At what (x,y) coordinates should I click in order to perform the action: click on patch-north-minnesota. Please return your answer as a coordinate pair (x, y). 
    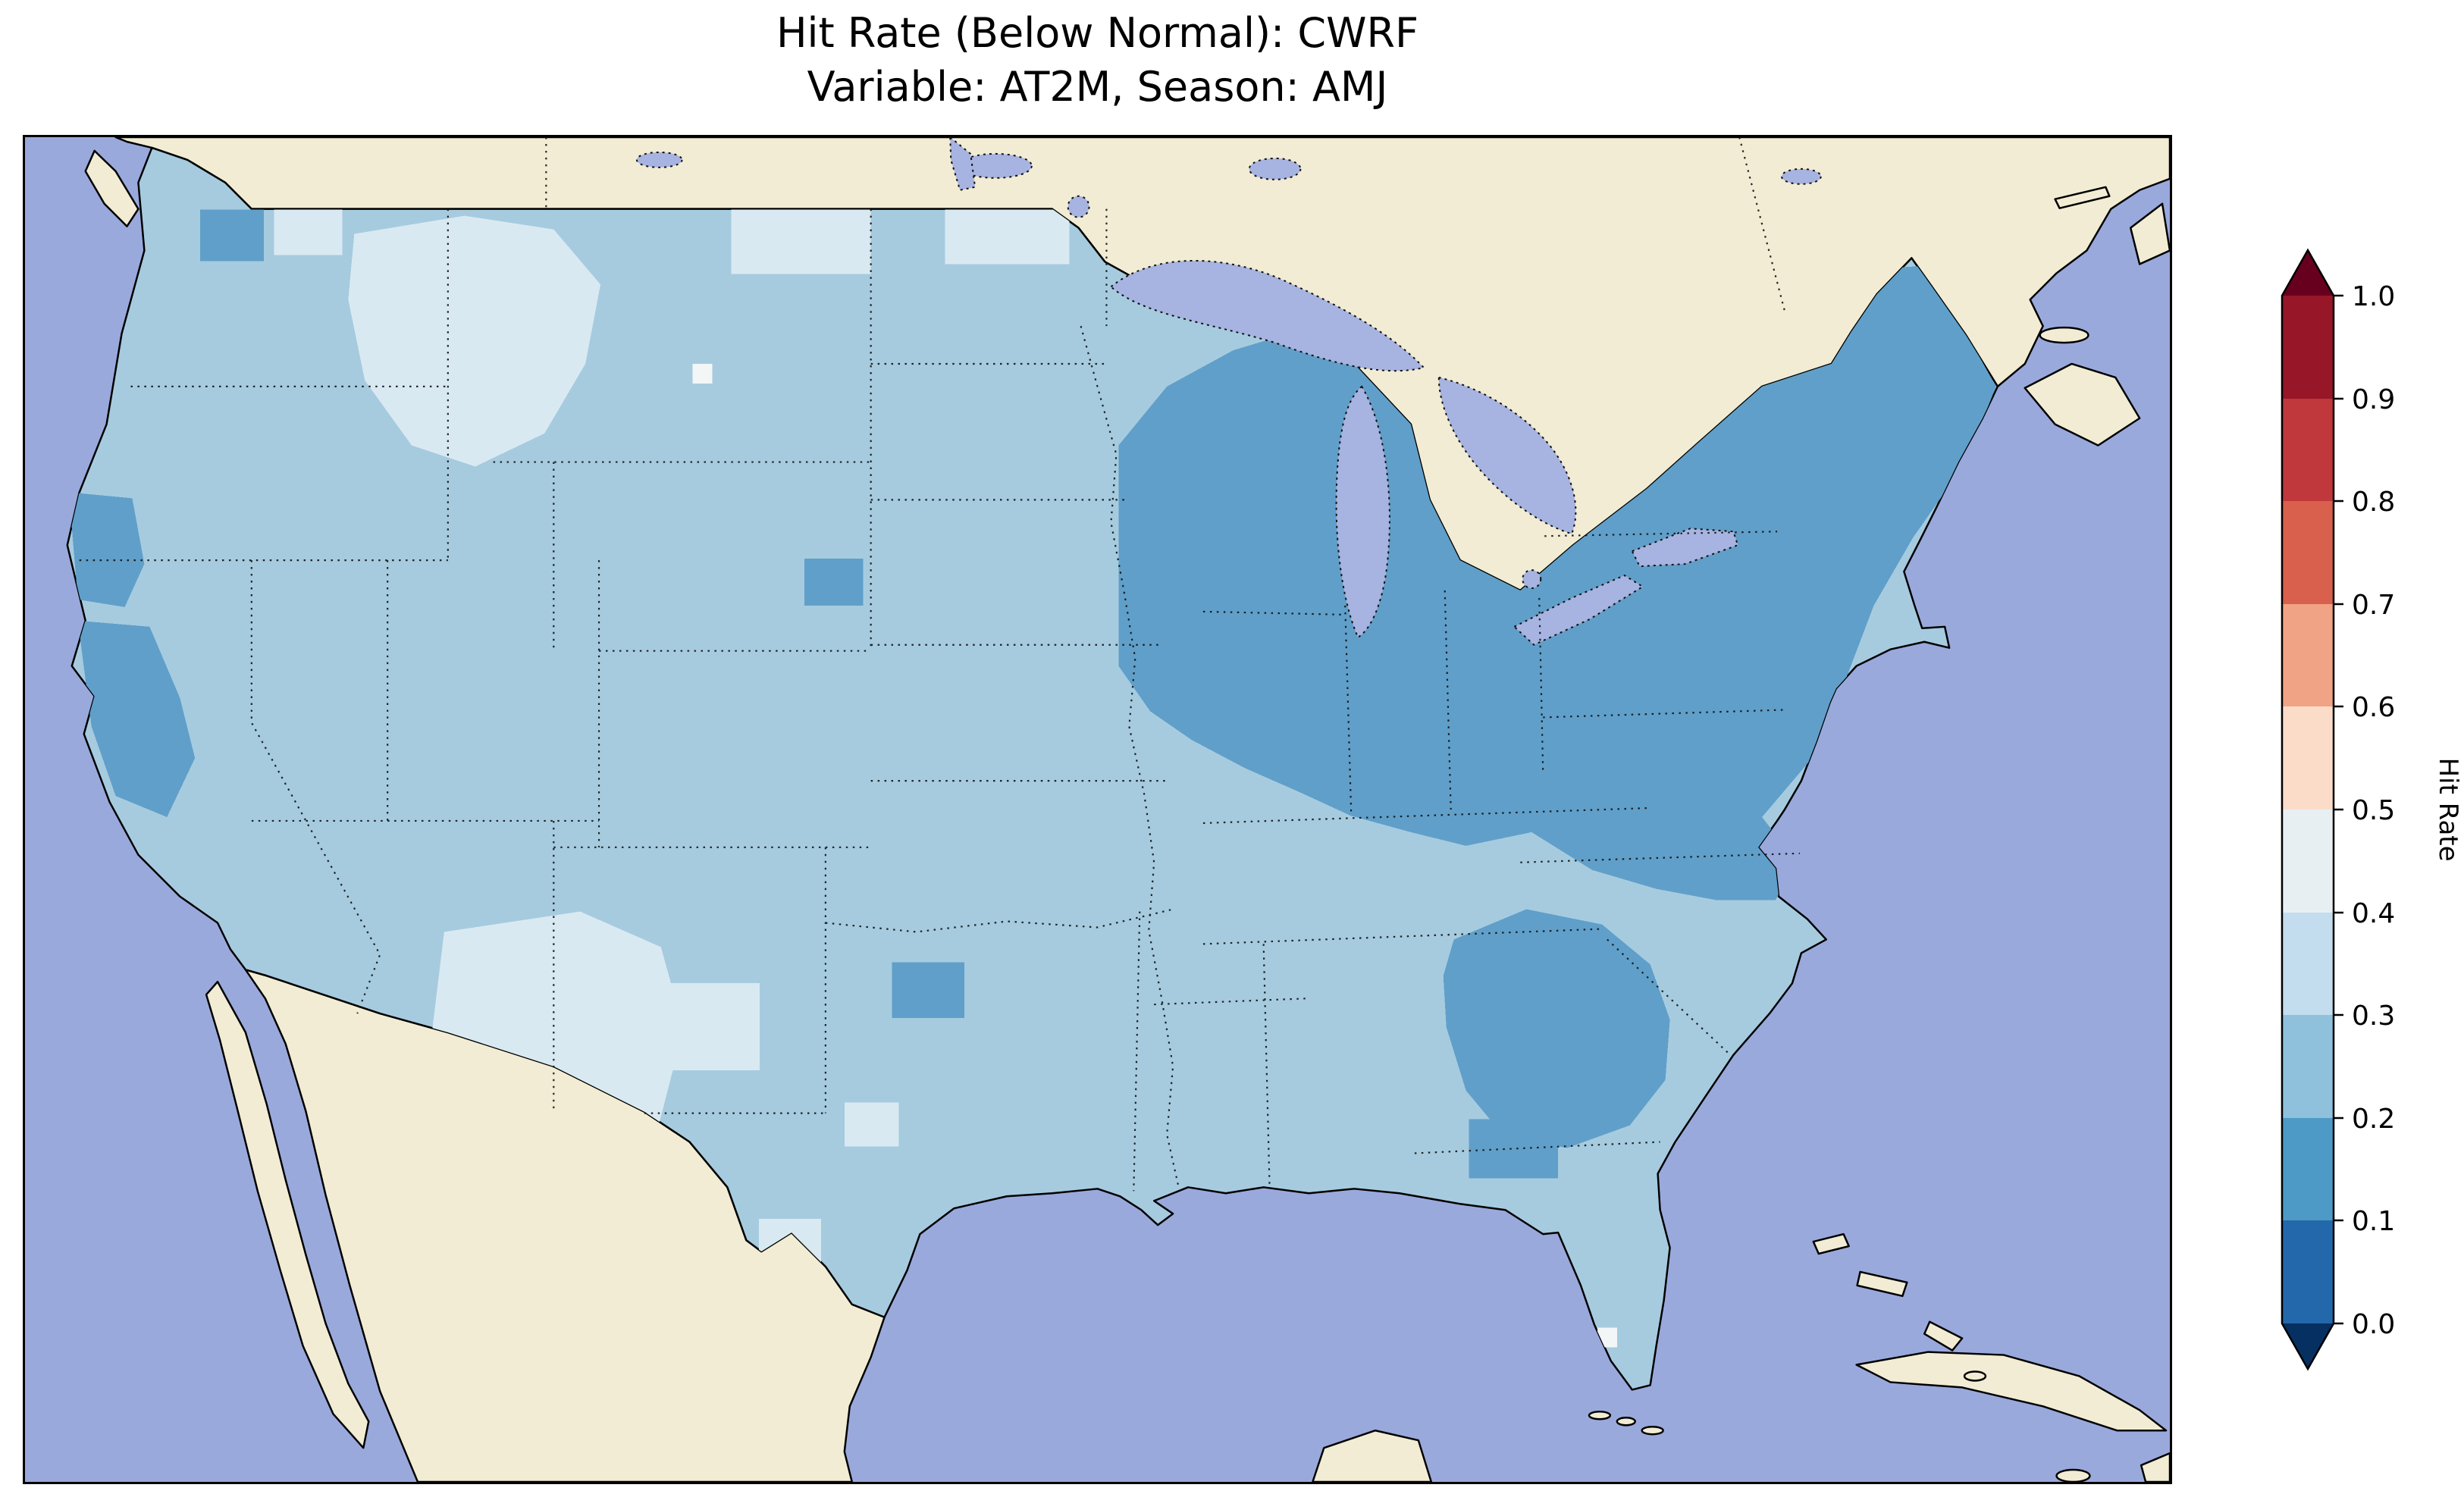
    Looking at the image, I should click on (1007, 237).